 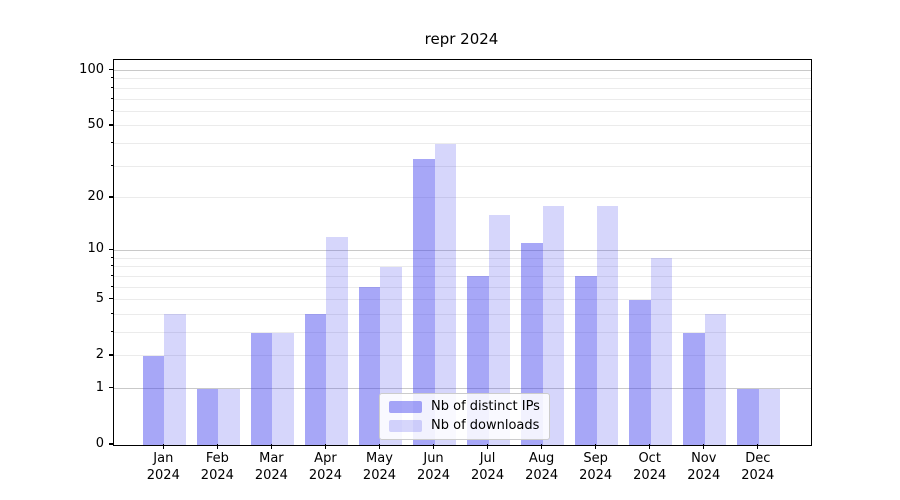 What do you see at coordinates (586, 360) in the screenshot?
I see `bar-nb-of-distinct-ips-sep-2024` at bounding box center [586, 360].